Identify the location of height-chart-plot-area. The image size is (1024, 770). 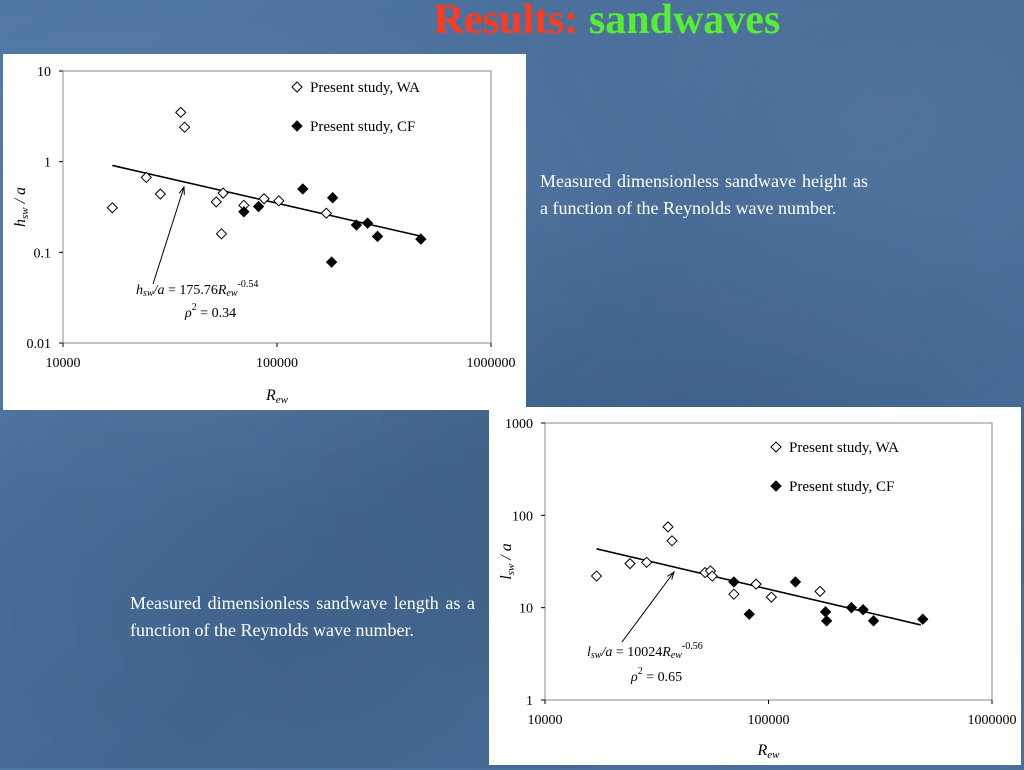
(277, 207).